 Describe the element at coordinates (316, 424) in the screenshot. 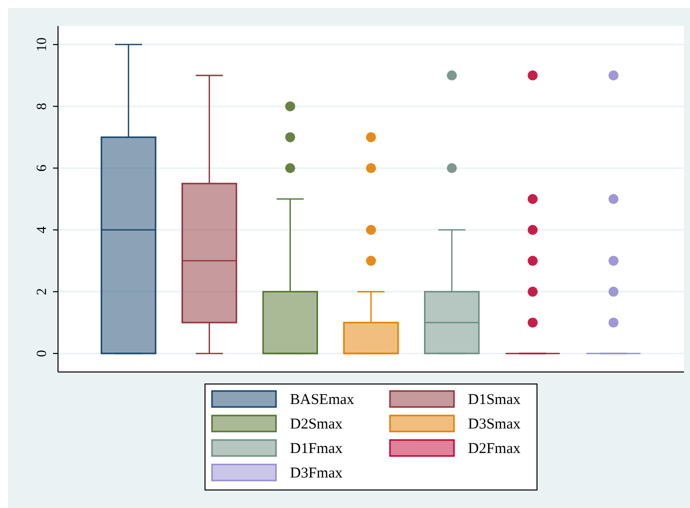

I see `legend-label: D2Smax` at that location.